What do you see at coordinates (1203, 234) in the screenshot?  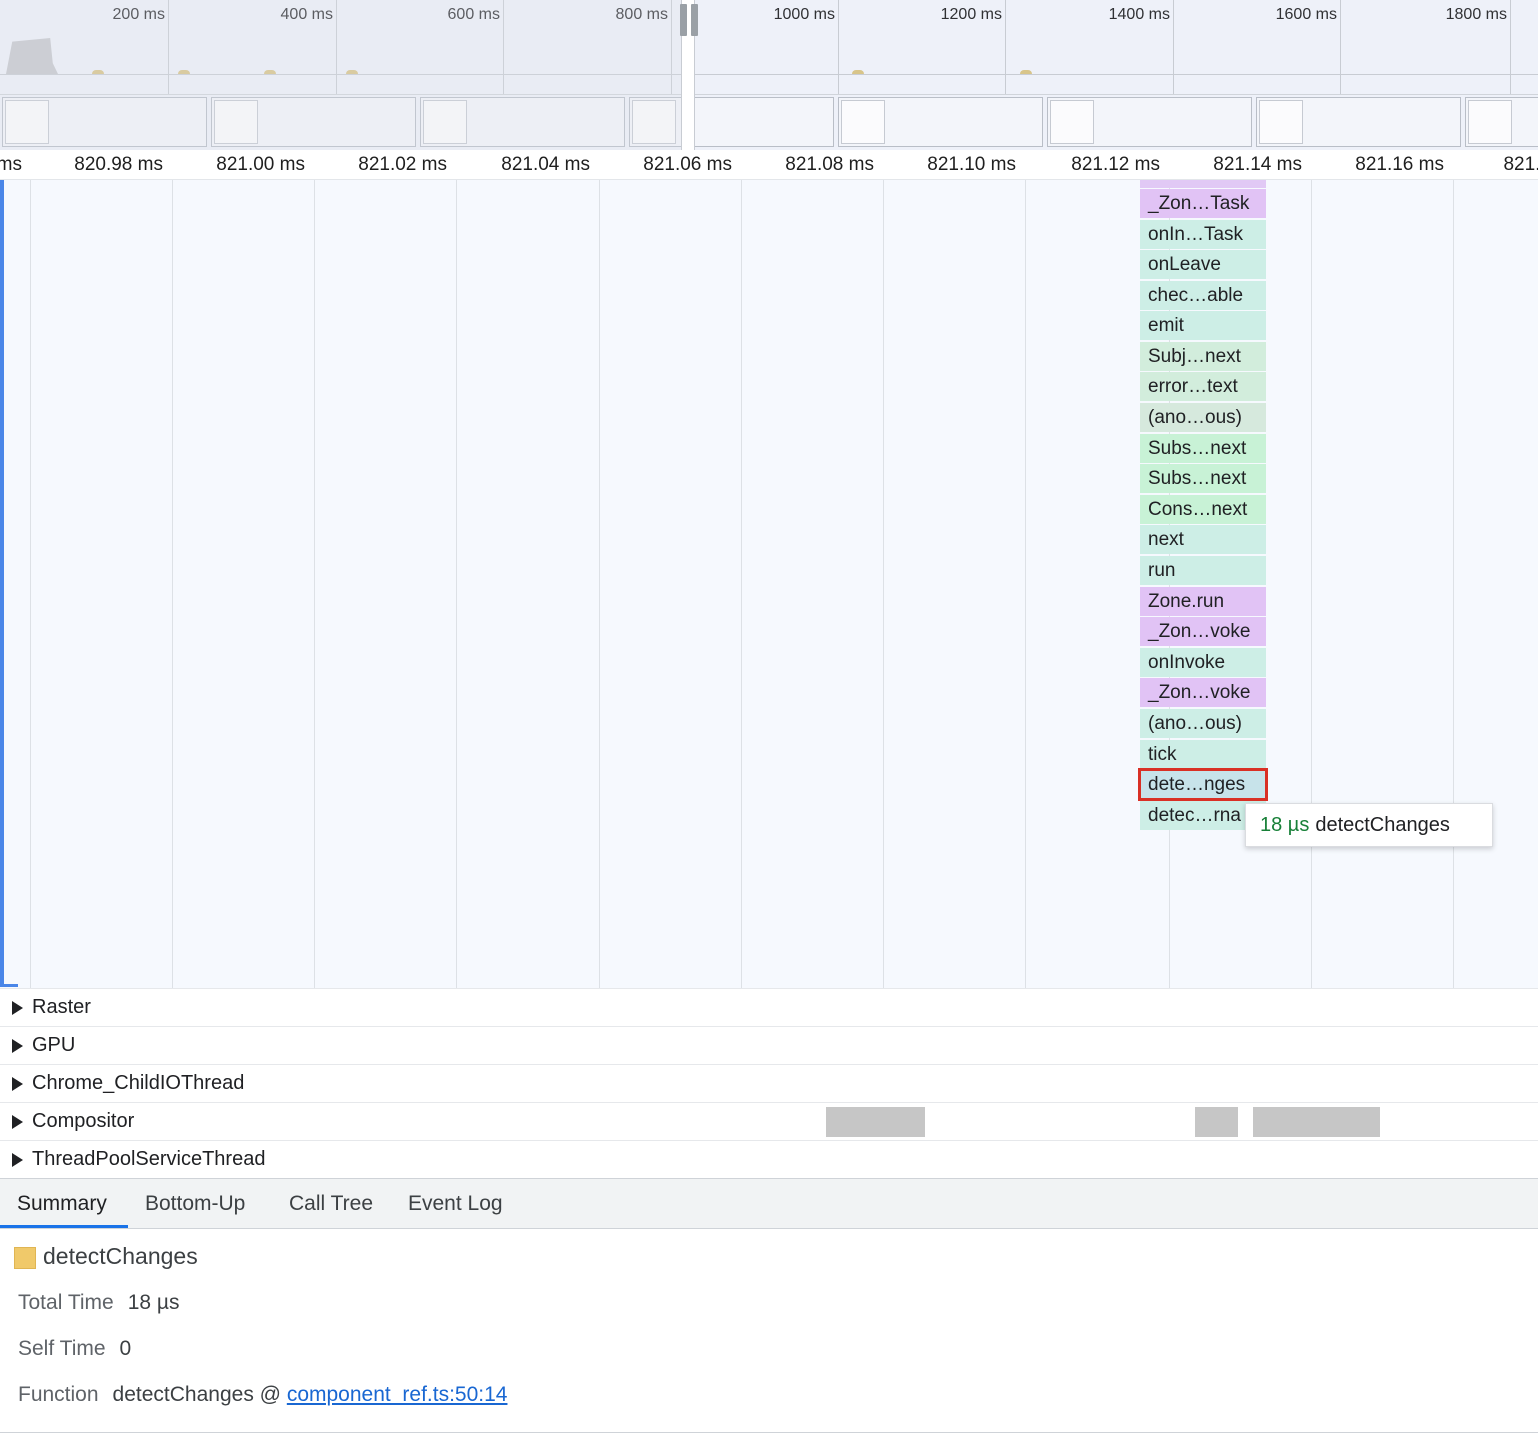 I see `flame-entry: onIn…Task` at bounding box center [1203, 234].